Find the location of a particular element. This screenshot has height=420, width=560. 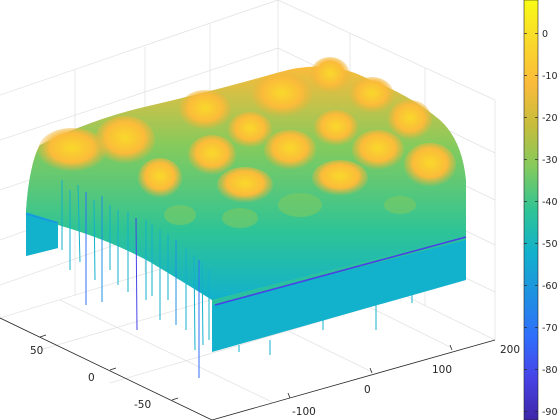

colorbar-tick-label: -20 is located at coordinates (550, 118).